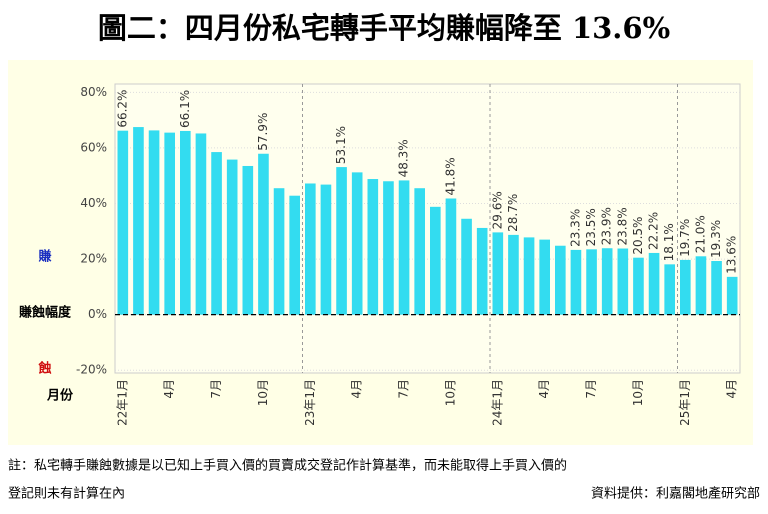 The width and height of the screenshot is (768, 514). What do you see at coordinates (654, 231) in the screenshot?
I see `value-label: 22.2%` at bounding box center [654, 231].